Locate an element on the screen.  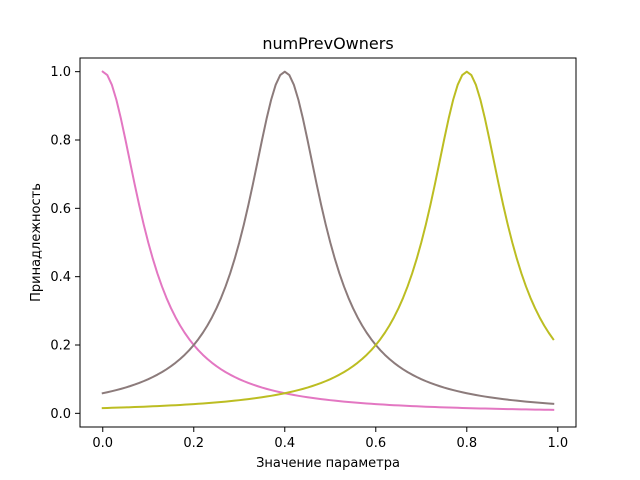
x-tick-label: 0.6 is located at coordinates (375, 443).